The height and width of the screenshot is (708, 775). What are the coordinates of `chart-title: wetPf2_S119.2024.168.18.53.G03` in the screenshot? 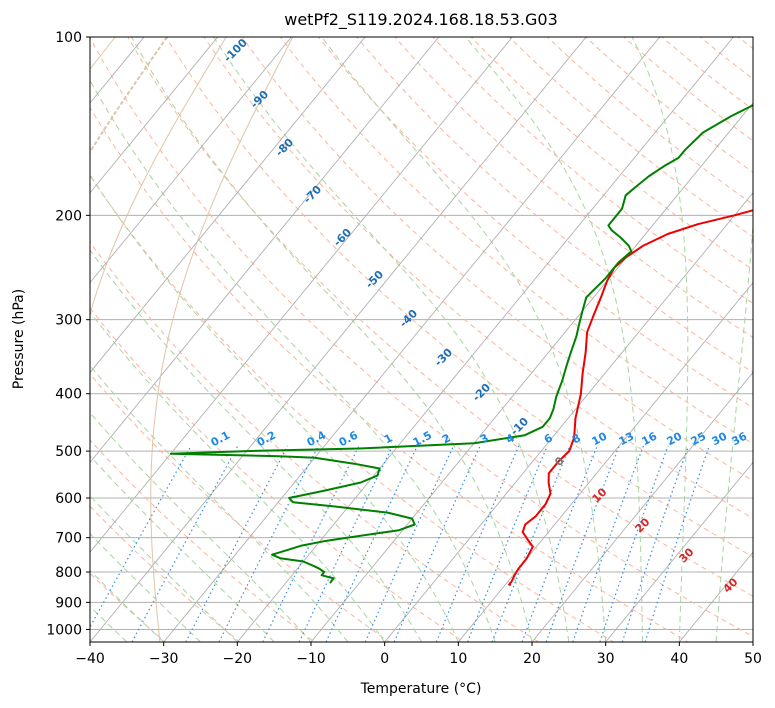 It's located at (421, 20).